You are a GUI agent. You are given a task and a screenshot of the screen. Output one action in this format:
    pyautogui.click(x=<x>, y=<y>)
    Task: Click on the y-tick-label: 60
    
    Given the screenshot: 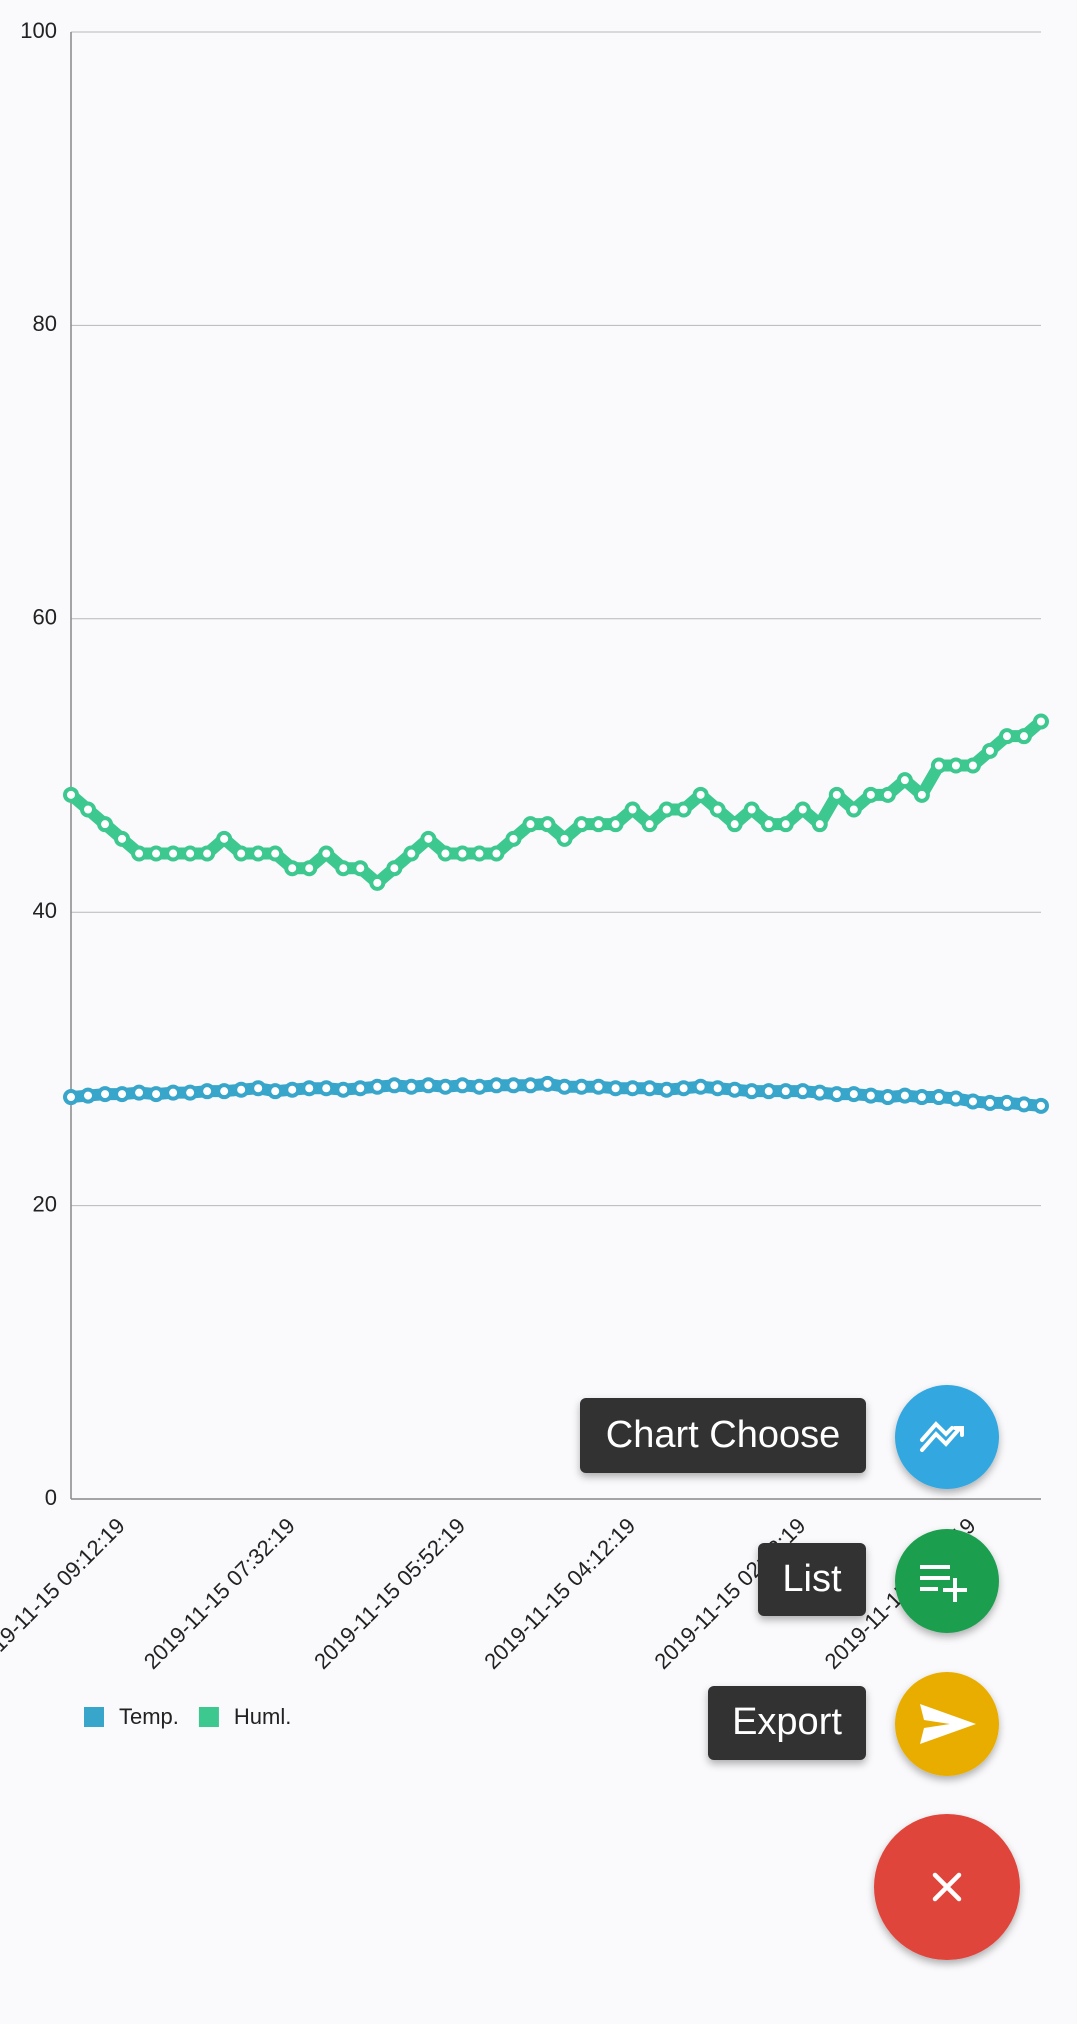 What is the action you would take?
    pyautogui.click(x=45, y=617)
    